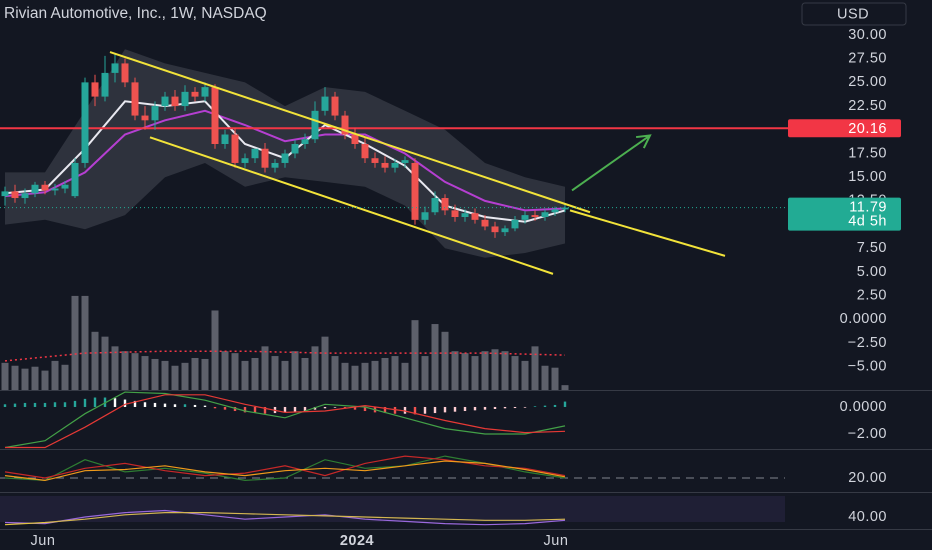  Describe the element at coordinates (611, 163) in the screenshot. I see `arrow` at that location.